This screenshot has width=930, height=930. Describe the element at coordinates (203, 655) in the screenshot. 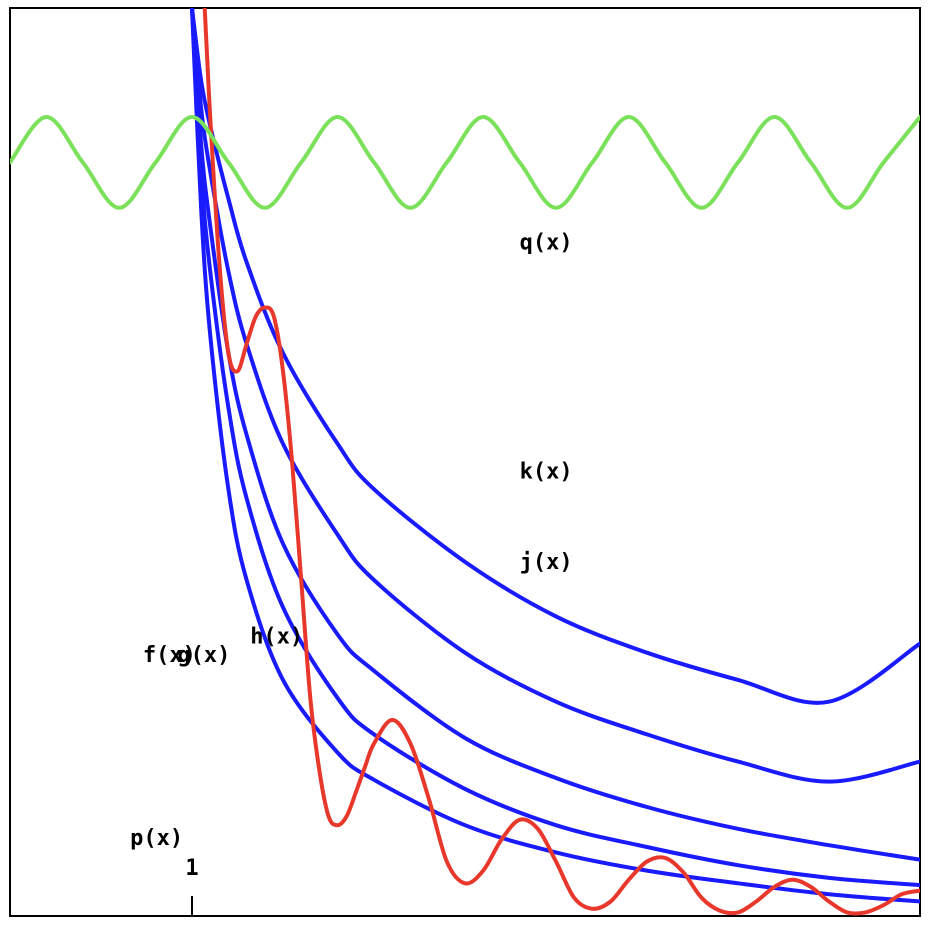

I see `curve-label-g-x: g(x)` at that location.